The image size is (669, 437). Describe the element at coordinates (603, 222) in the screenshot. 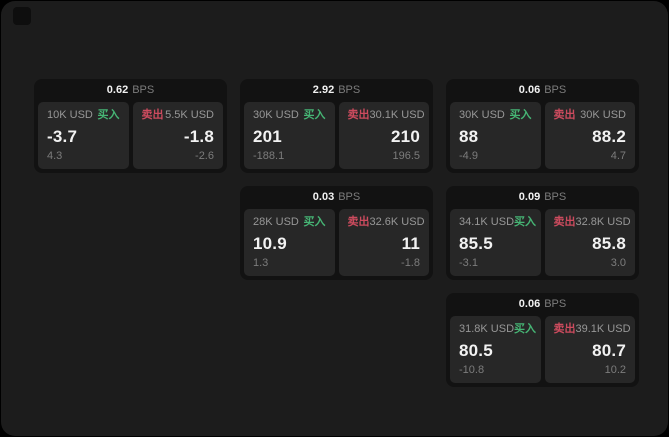

I see `sell-amount-label: 32.8K USD` at that location.